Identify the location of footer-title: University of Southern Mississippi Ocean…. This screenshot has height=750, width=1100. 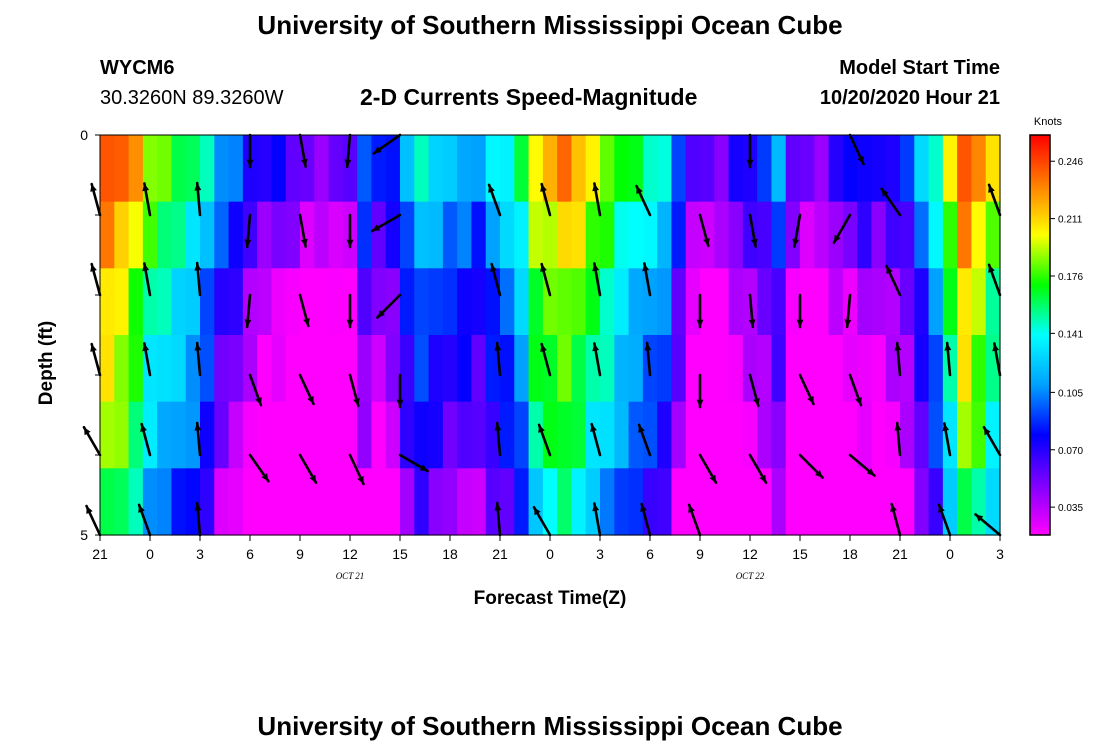
(550, 726).